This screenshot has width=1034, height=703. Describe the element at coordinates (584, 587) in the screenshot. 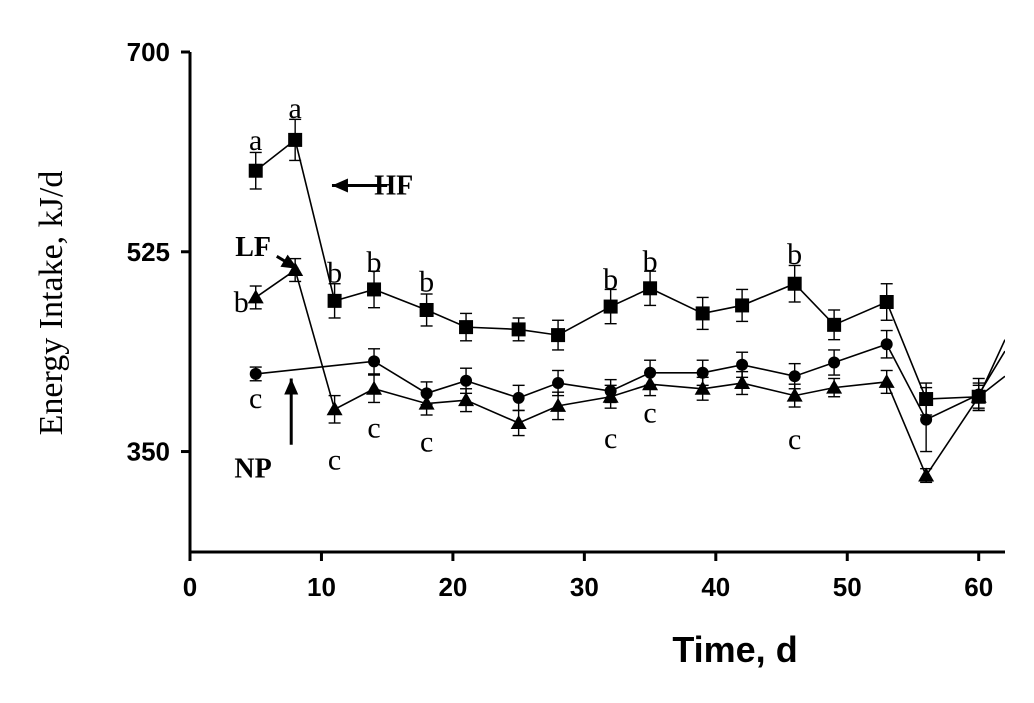

I see `x-tick-label: 30` at that location.